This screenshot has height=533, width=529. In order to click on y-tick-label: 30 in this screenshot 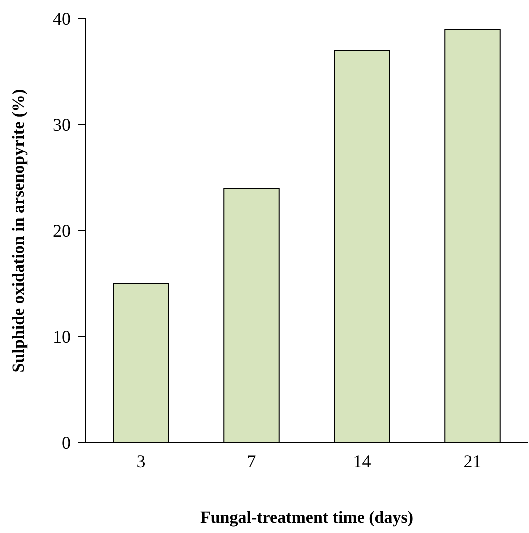, I will do `click(62, 124)`.